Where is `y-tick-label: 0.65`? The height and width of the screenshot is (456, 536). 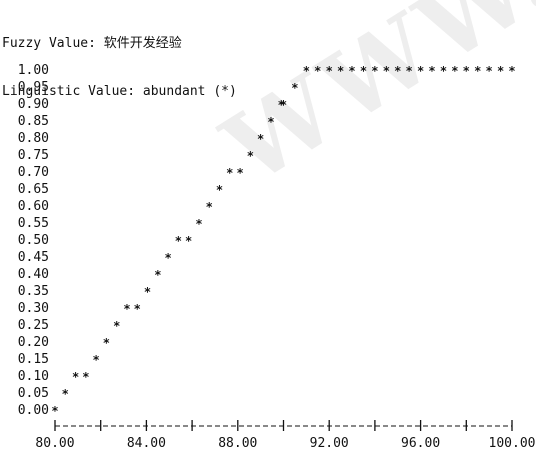
y-tick-label: 0.65 is located at coordinates (33, 189).